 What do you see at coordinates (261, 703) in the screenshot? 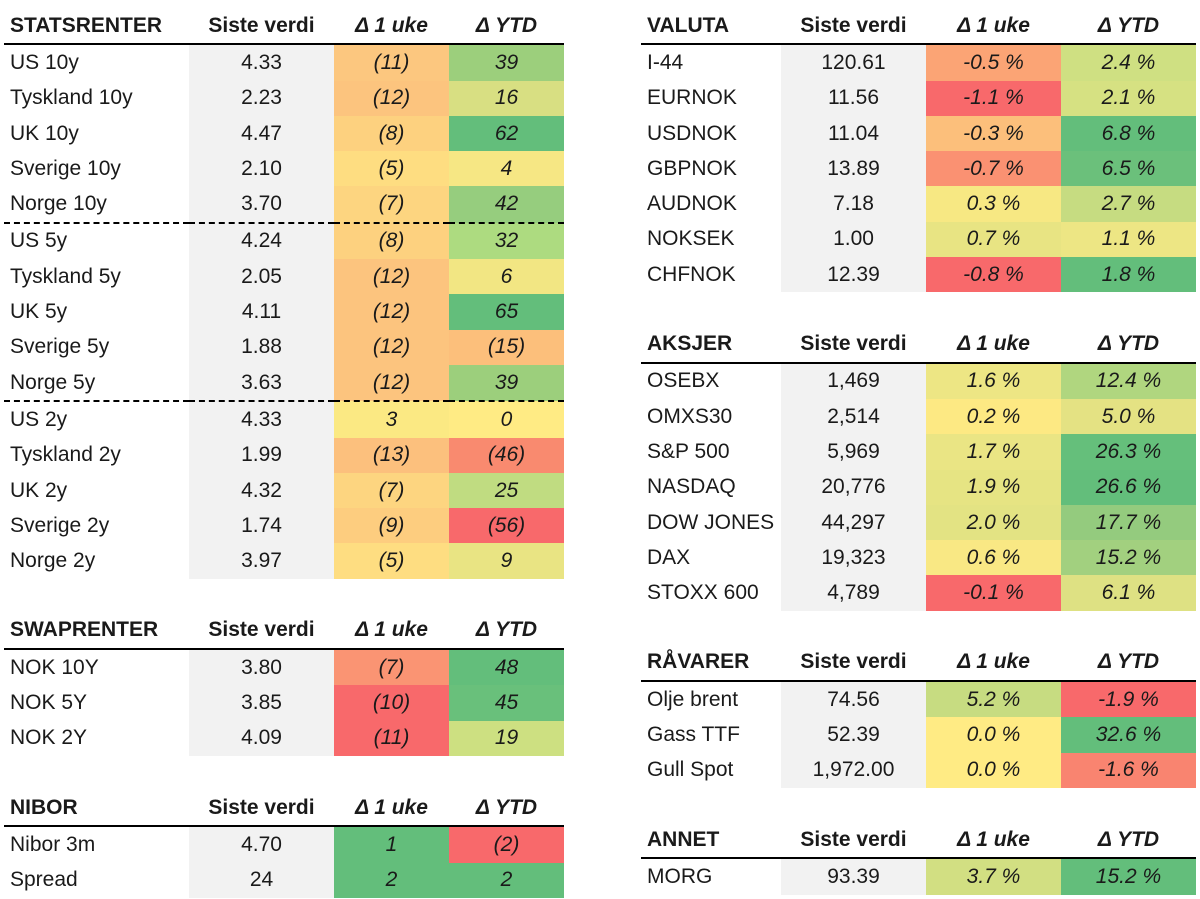
I see `row-value: 3.85` at bounding box center [261, 703].